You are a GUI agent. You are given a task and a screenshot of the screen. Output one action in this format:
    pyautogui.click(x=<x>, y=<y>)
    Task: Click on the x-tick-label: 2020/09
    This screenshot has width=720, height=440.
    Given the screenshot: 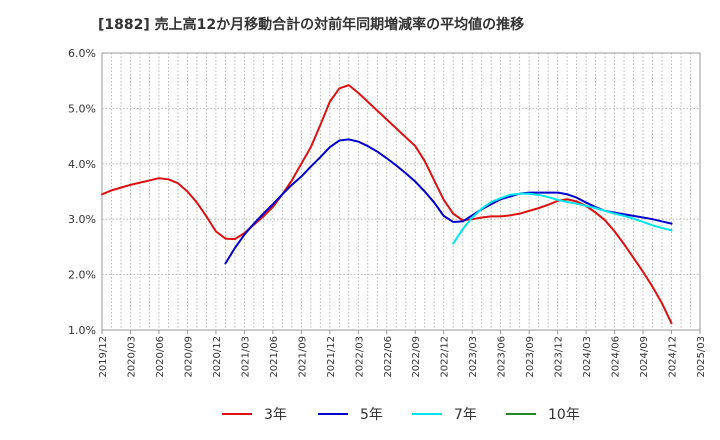 What is the action you would take?
    pyautogui.click(x=188, y=357)
    